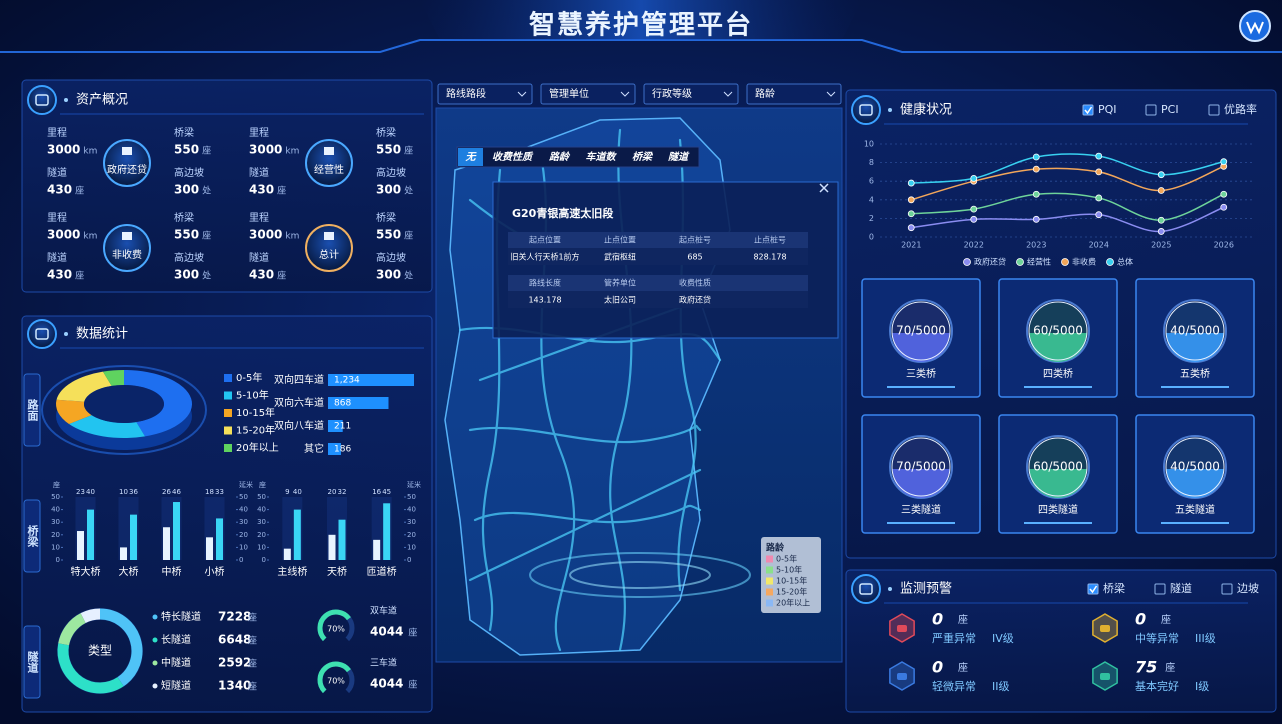 Image resolution: width=1282 pixels, height=724 pixels. What do you see at coordinates (1240, 109) in the screenshot?
I see `checkbox-label: 优路率` at bounding box center [1240, 109].